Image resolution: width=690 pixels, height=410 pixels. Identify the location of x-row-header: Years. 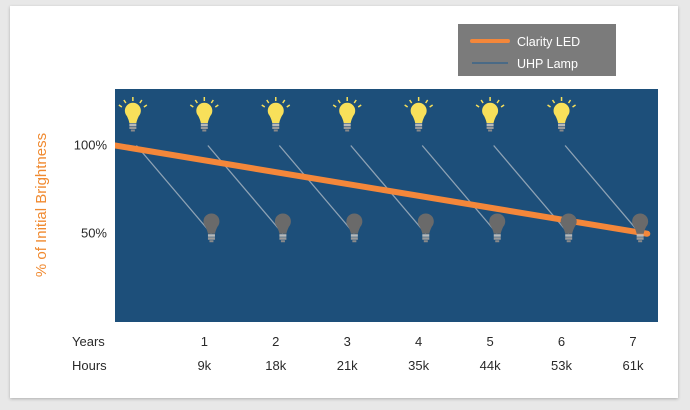
(88, 341).